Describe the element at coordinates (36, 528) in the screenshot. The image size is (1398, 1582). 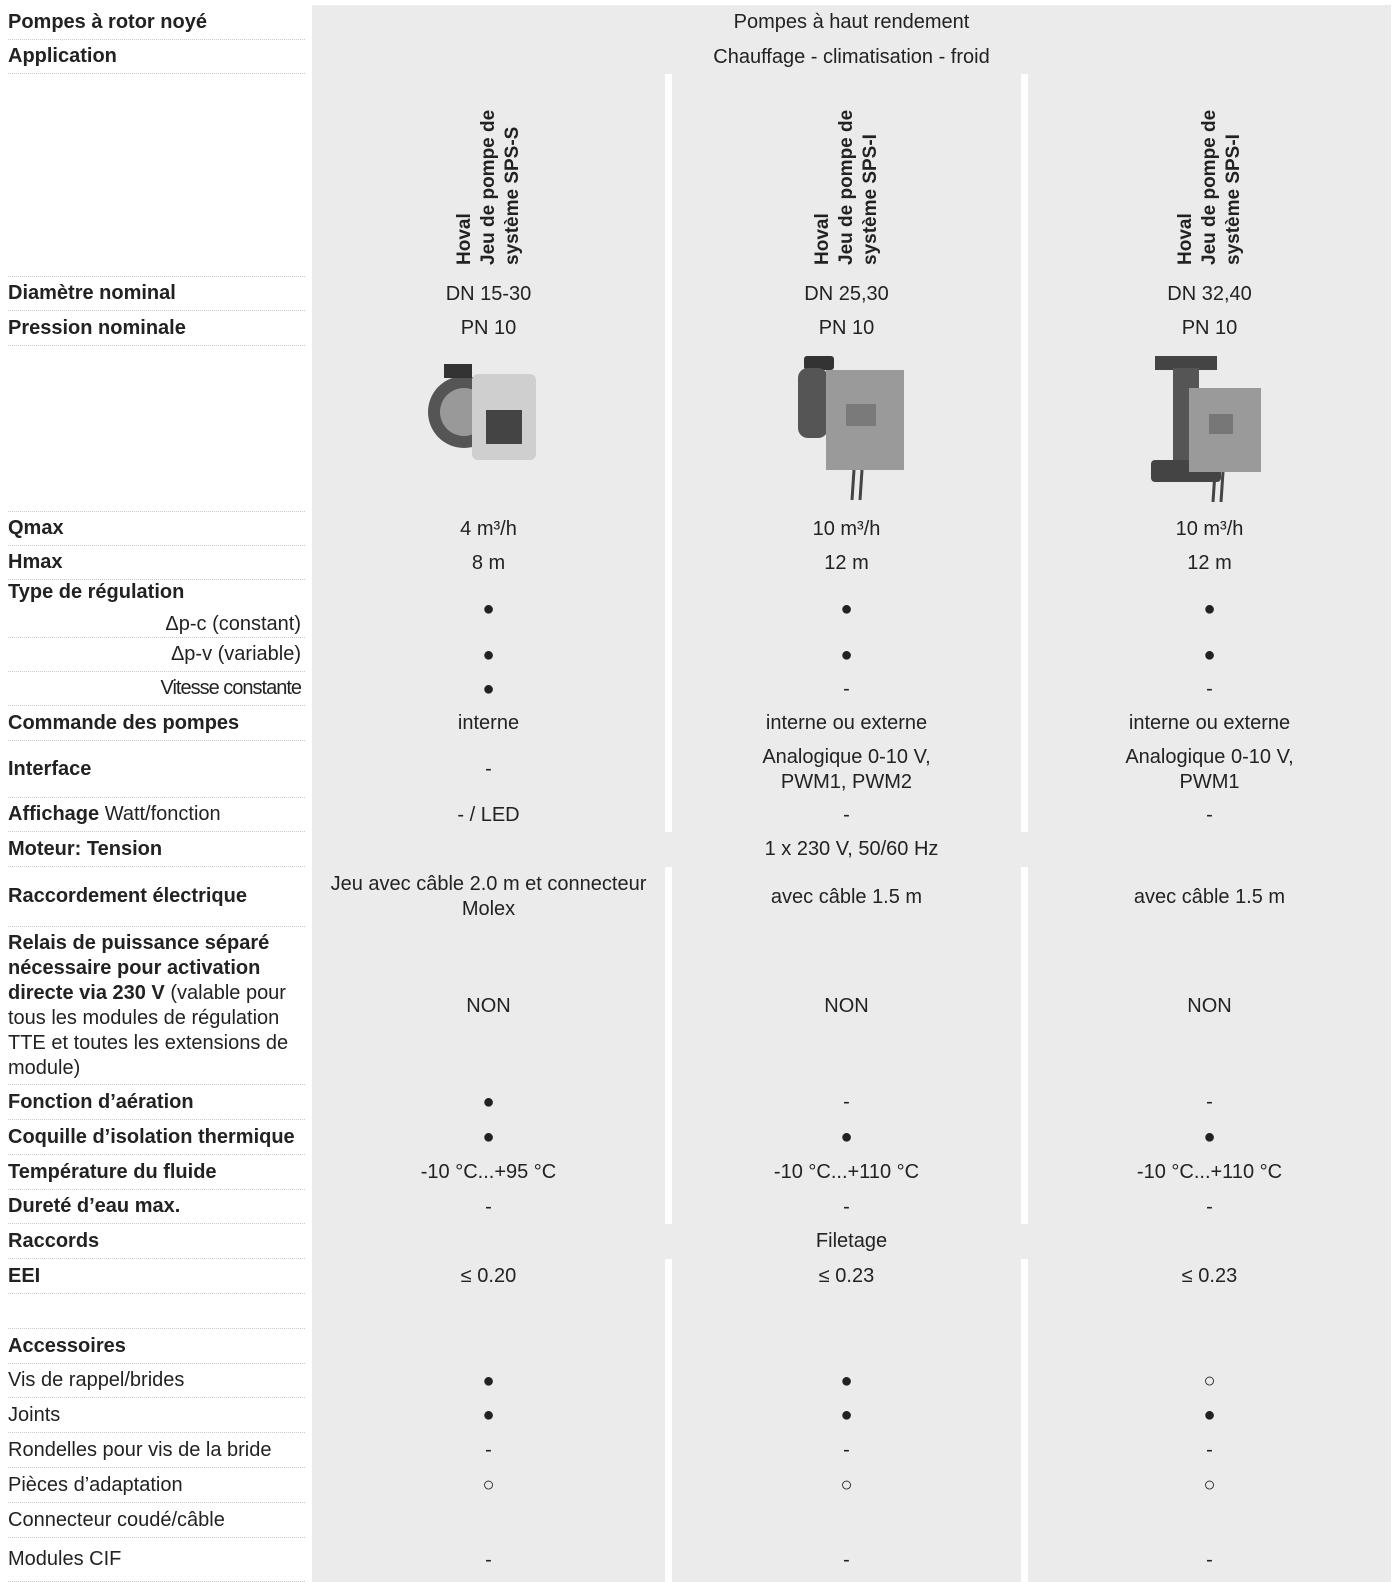
I see `label-text: Qmax` at that location.